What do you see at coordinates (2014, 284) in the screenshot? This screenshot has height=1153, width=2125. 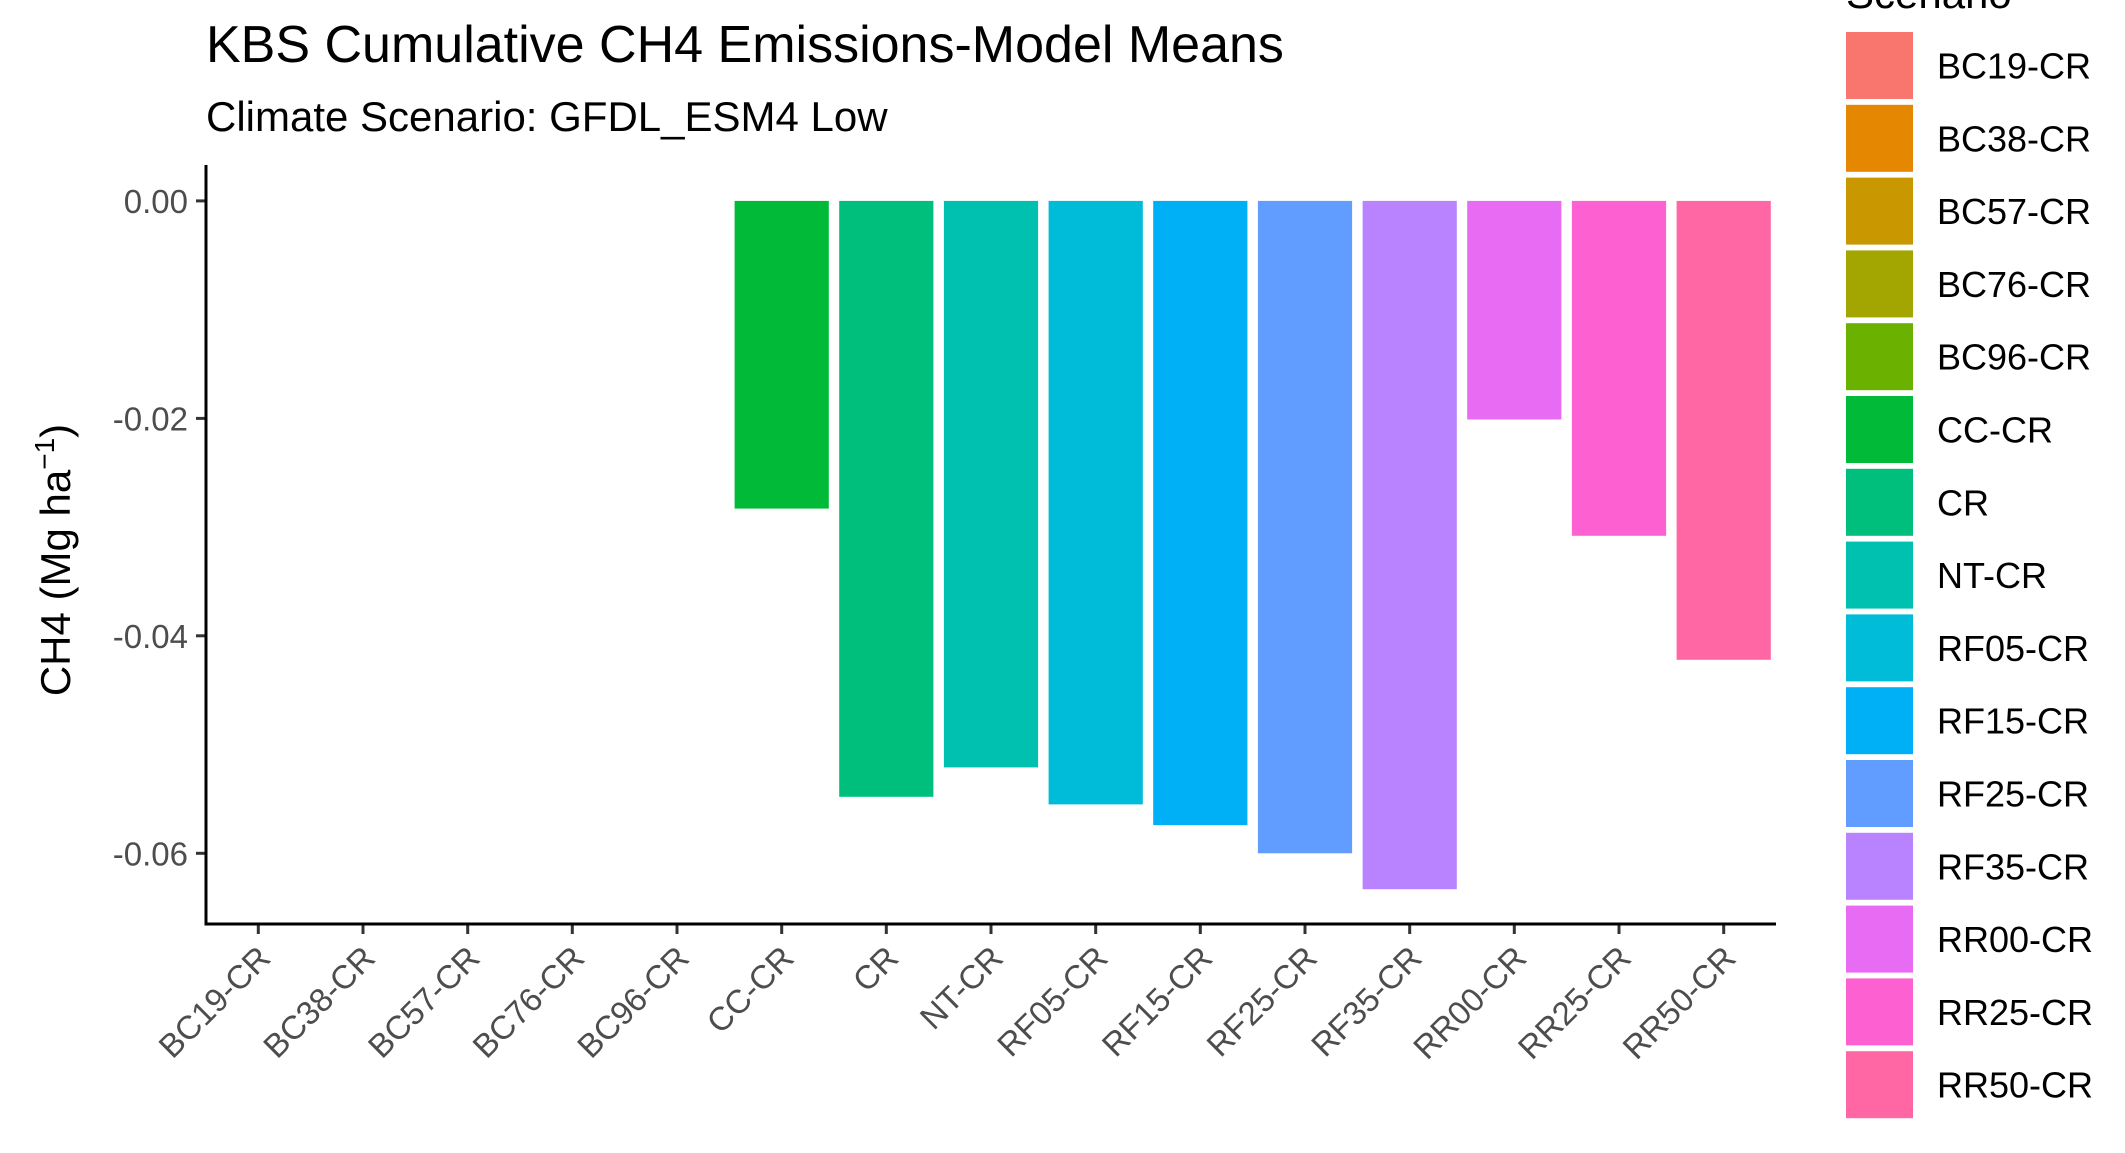 I see `legend-label-bc76-cr: BC76-CR` at bounding box center [2014, 284].